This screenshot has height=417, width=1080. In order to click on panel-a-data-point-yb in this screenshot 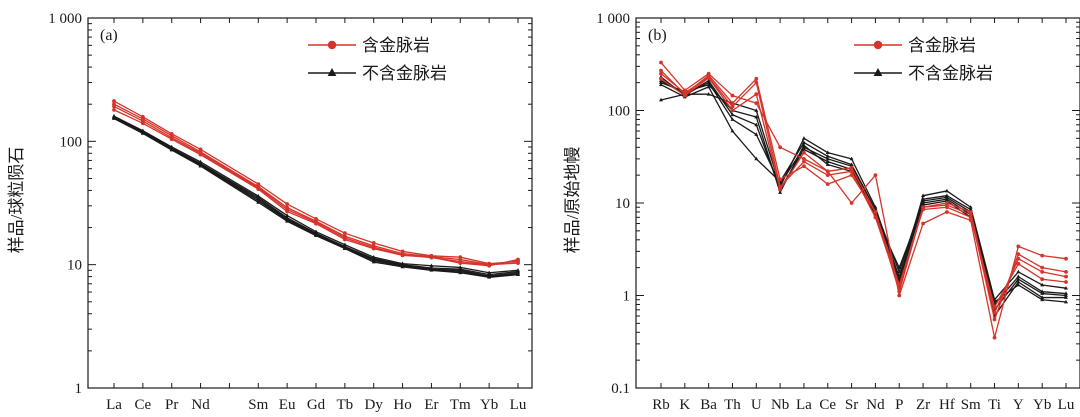, I will do `click(489, 277)`.